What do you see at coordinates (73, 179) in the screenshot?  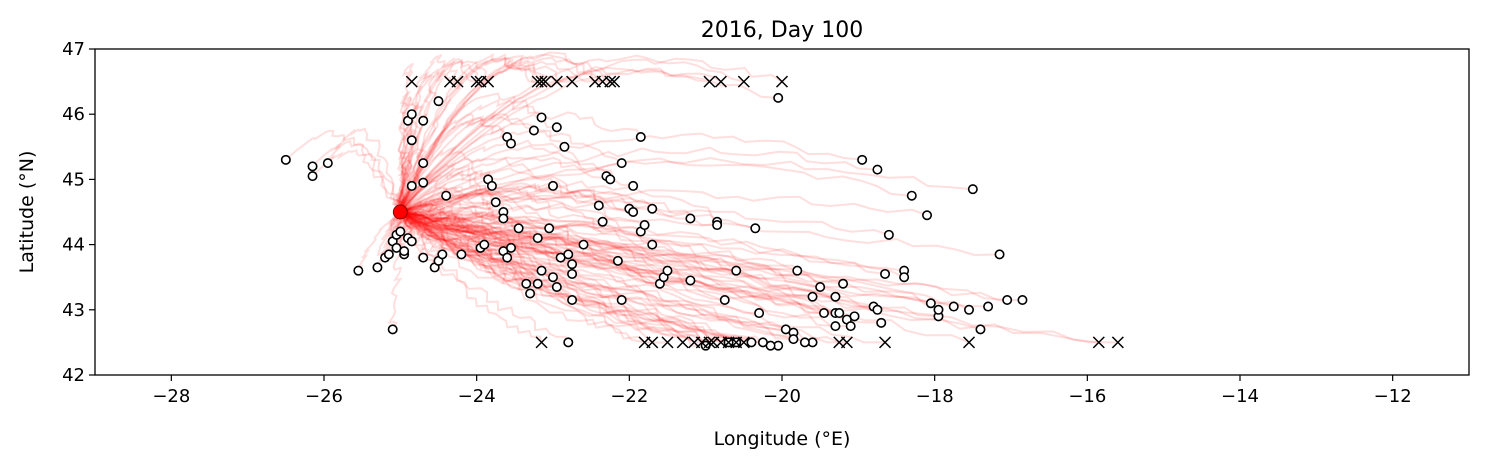 I see `y-tick-label: 45` at bounding box center [73, 179].